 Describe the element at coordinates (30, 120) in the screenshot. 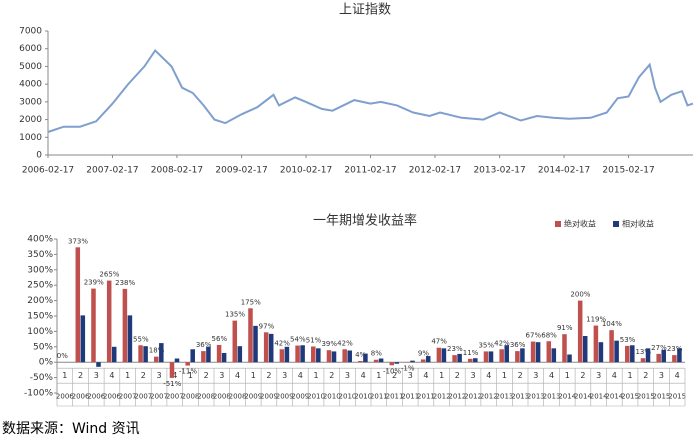

I see `y-tick-label: 2000` at that location.